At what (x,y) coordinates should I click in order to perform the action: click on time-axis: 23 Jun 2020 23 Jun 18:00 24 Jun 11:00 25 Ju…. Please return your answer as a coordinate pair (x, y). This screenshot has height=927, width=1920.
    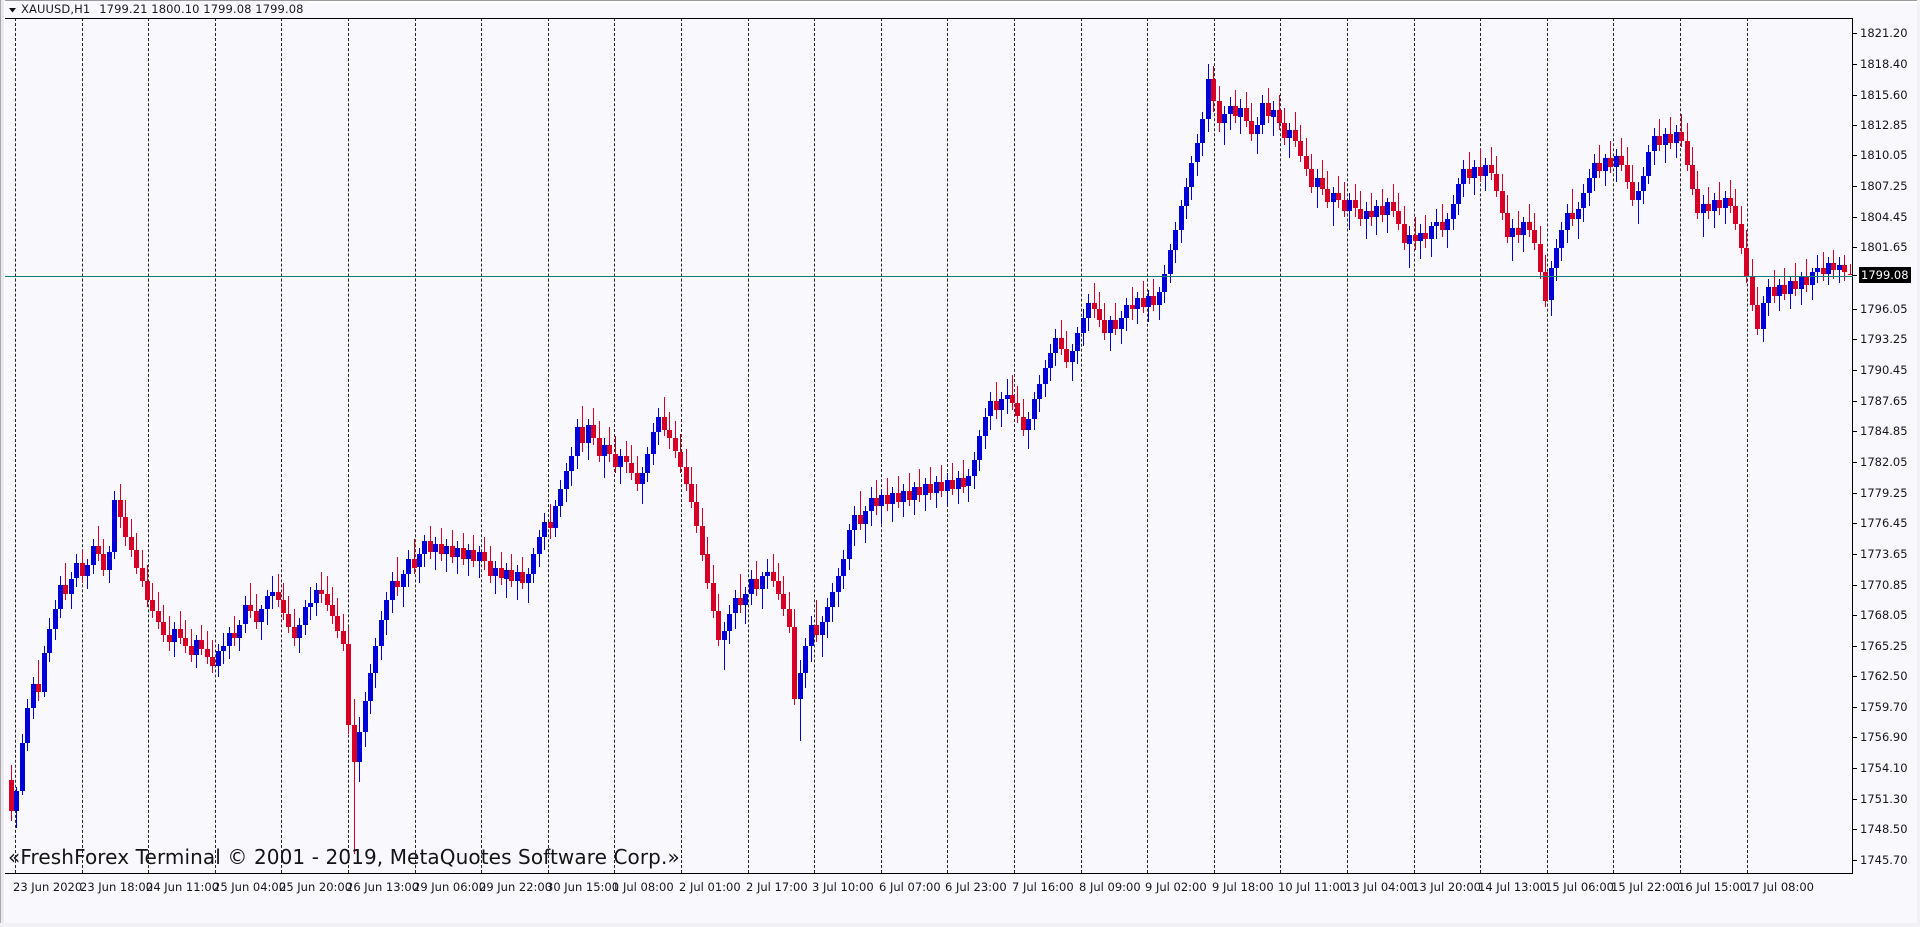
    Looking at the image, I should click on (929, 889).